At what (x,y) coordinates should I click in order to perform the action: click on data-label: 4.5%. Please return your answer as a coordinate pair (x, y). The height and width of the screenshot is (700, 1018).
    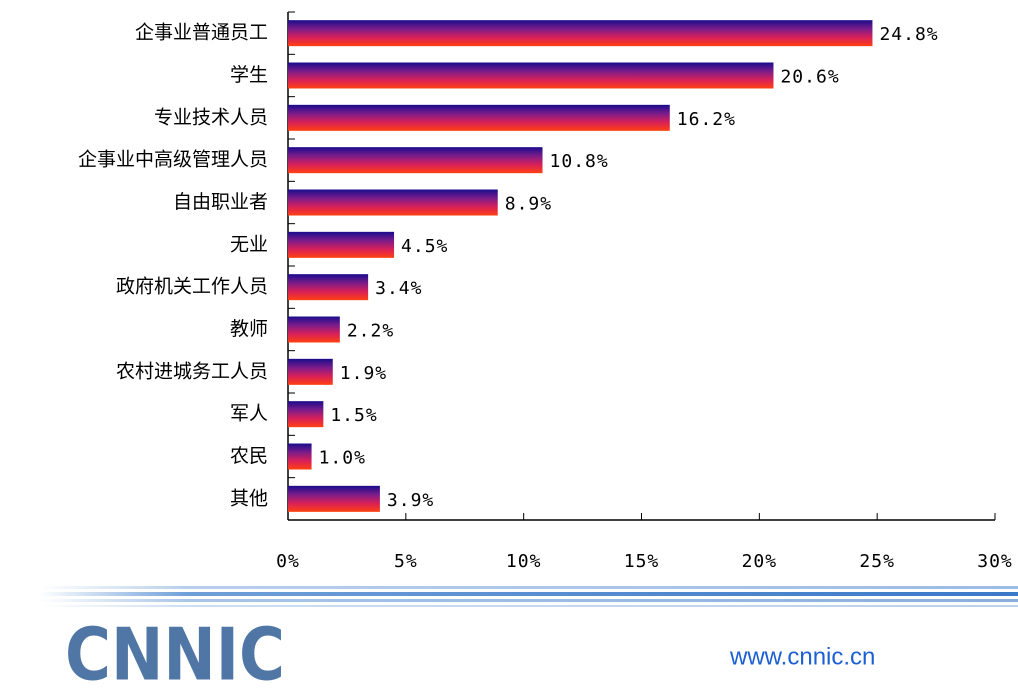
    Looking at the image, I should click on (424, 246).